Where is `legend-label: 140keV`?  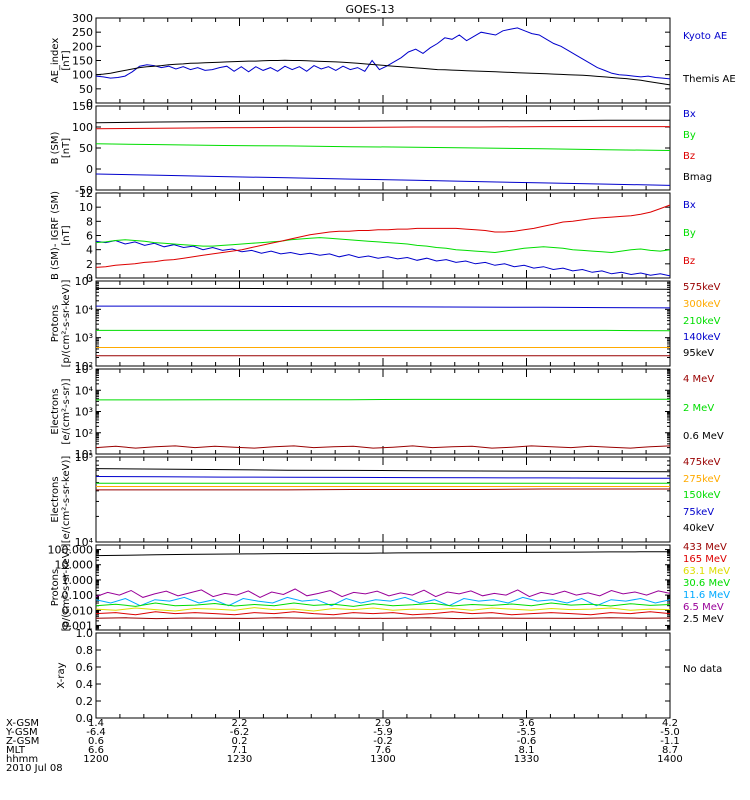
legend-label: 140keV is located at coordinates (702, 337).